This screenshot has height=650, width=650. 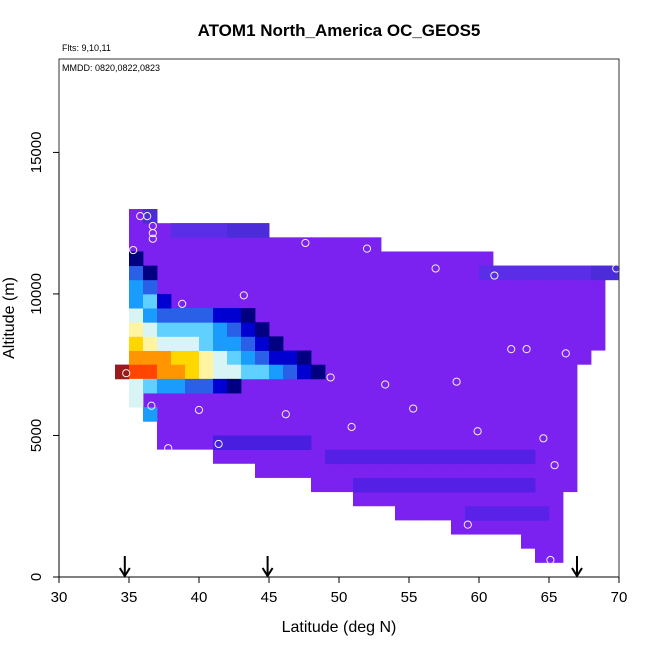 What do you see at coordinates (199, 597) in the screenshot?
I see `x-tick-label: 40` at bounding box center [199, 597].